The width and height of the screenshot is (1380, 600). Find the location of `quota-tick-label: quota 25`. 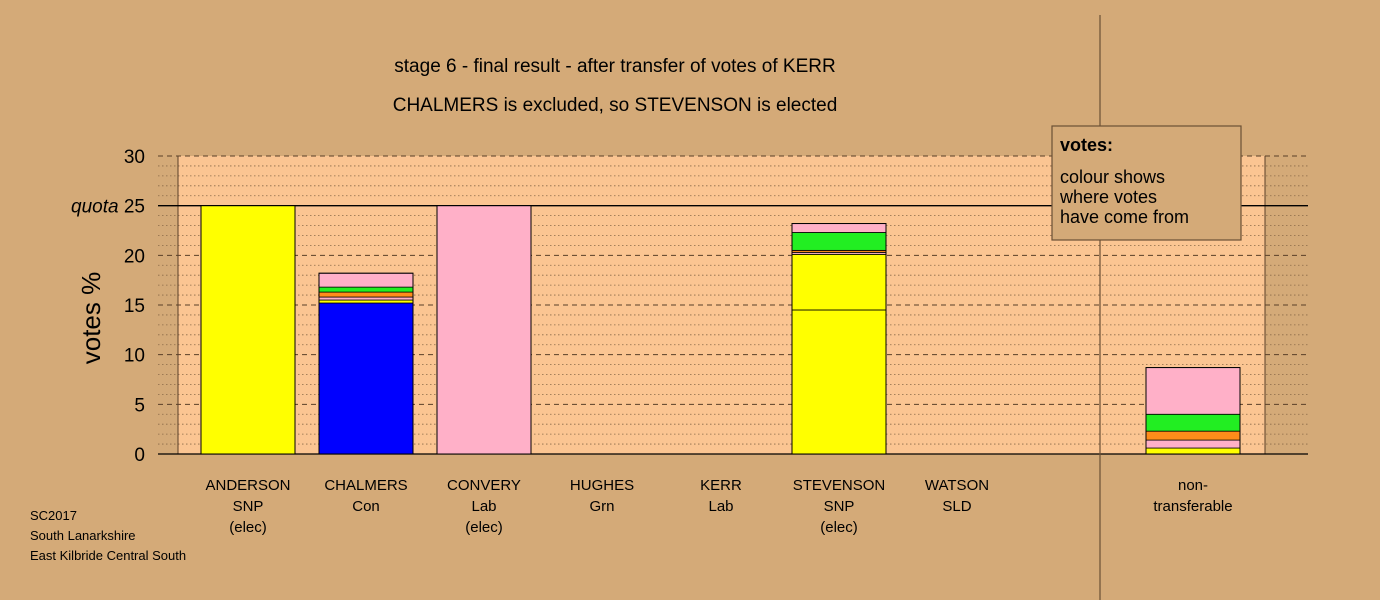

quota-tick-label: quota 25 is located at coordinates (108, 207).